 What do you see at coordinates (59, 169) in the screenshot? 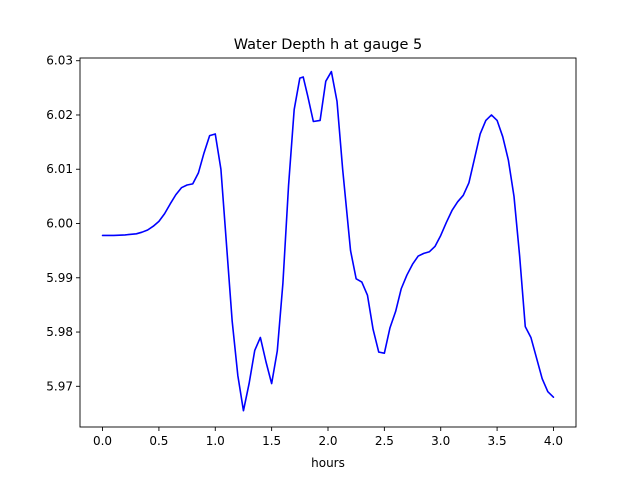
I see `y-tick-label: 6.01` at bounding box center [59, 169].